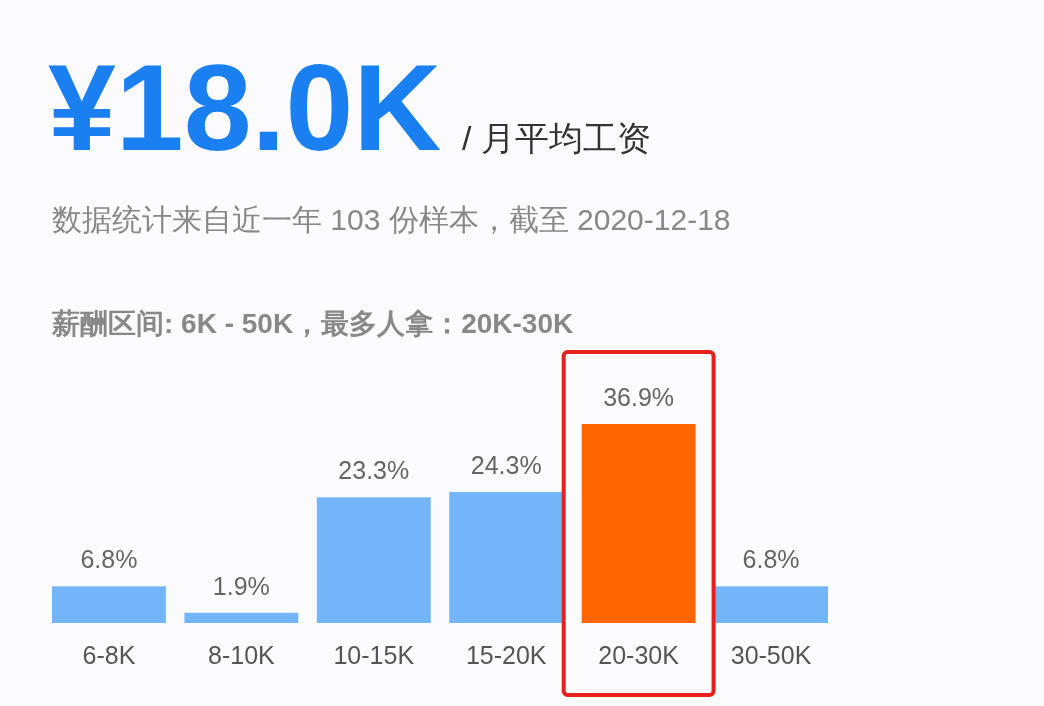  What do you see at coordinates (506, 464) in the screenshot?
I see `data-label: 24.3%` at bounding box center [506, 464].